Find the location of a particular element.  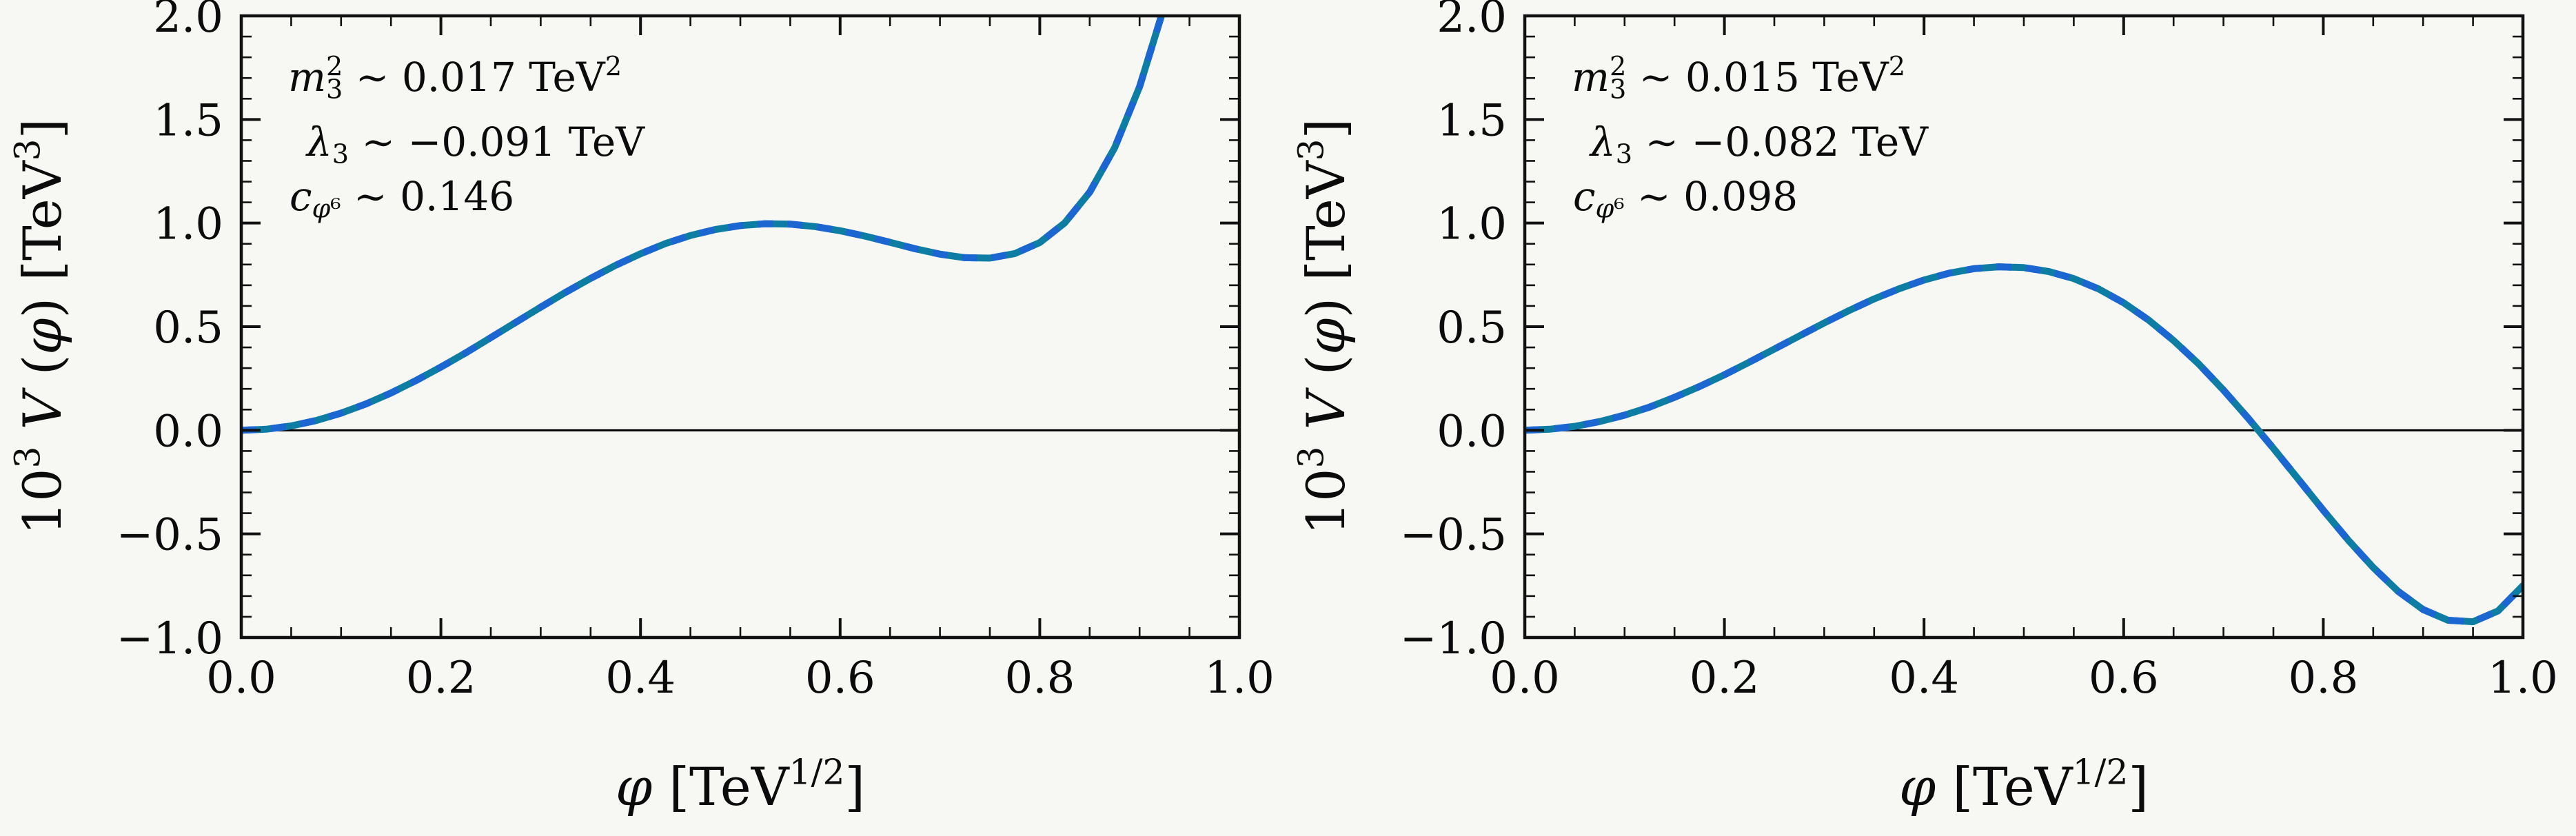

annotation-param-3: cφ⁶ ∼ 0.146 is located at coordinates (402, 198).